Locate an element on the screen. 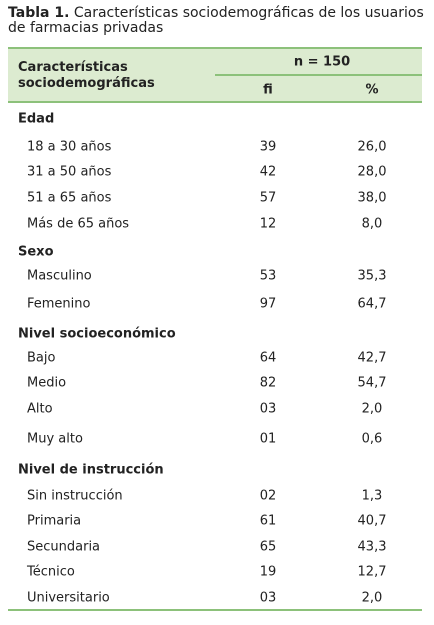  row-label: Medio is located at coordinates (47, 383).